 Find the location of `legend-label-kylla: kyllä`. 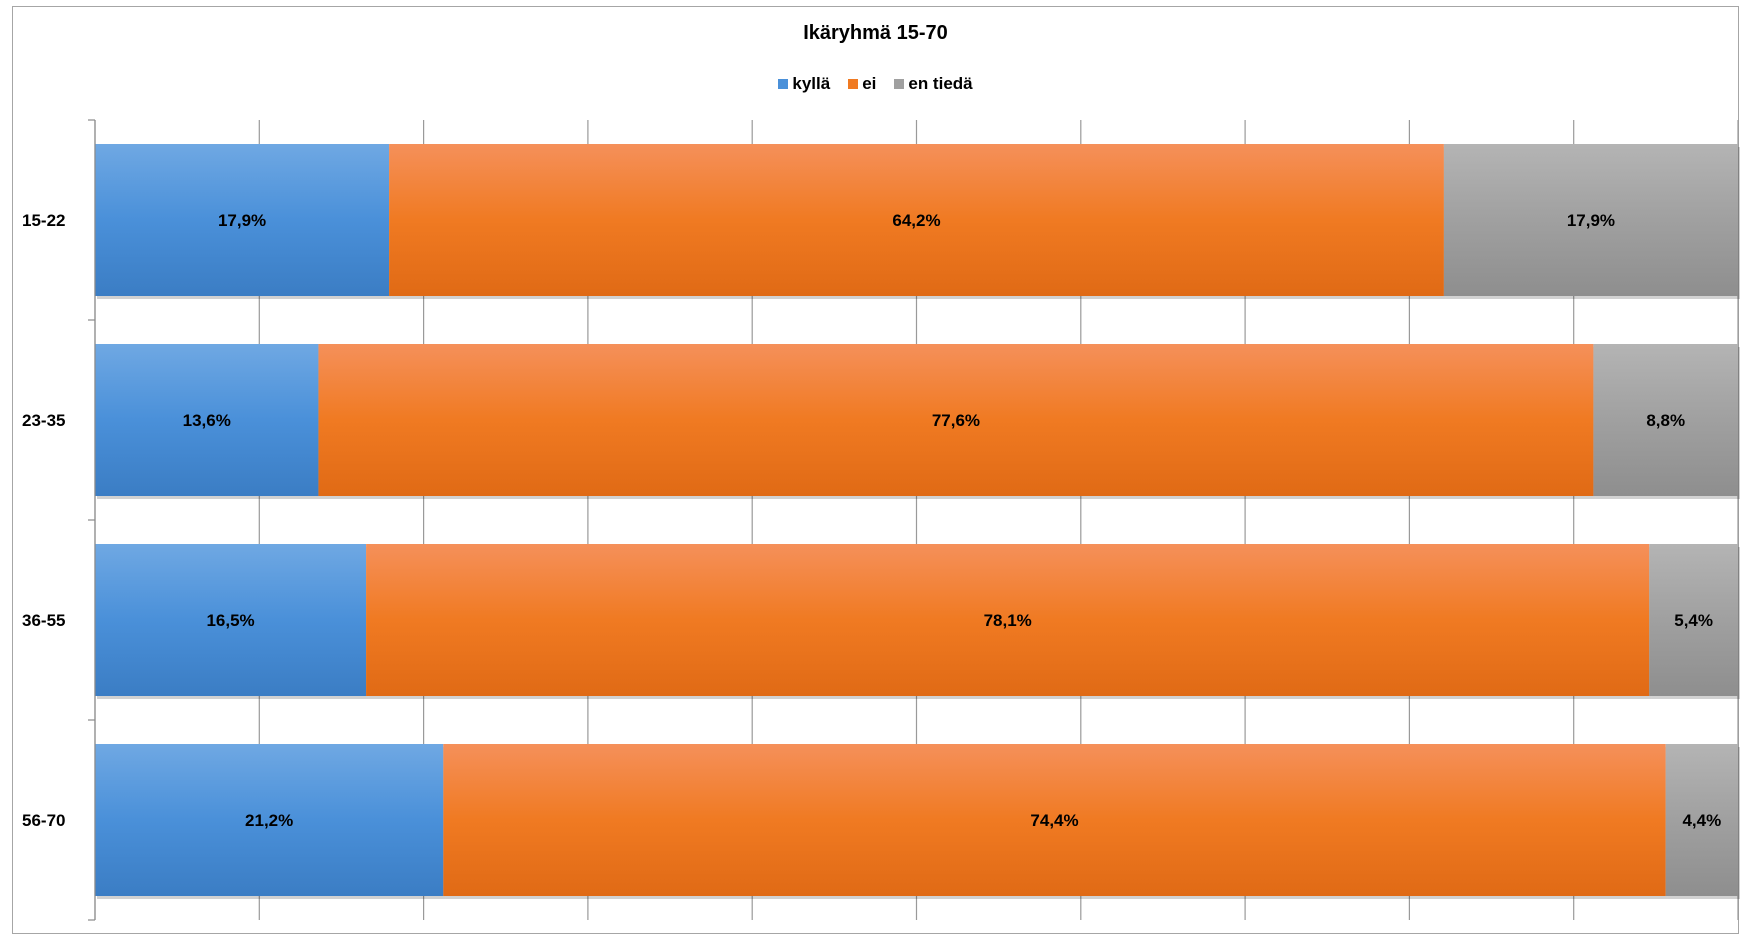

legend-label-kylla: kyllä is located at coordinates (811, 83).